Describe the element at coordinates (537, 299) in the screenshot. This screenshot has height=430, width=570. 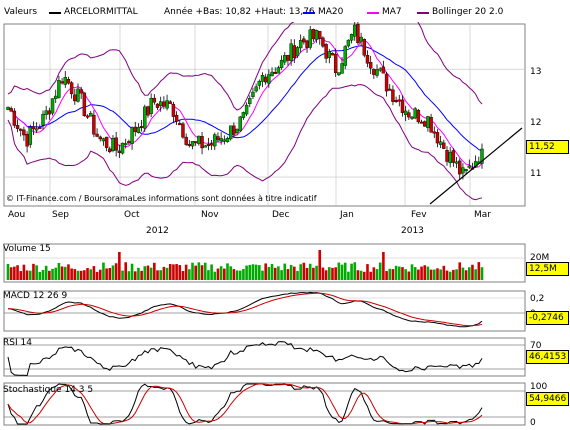
I see `macd-tick-02: 0,2` at that location.